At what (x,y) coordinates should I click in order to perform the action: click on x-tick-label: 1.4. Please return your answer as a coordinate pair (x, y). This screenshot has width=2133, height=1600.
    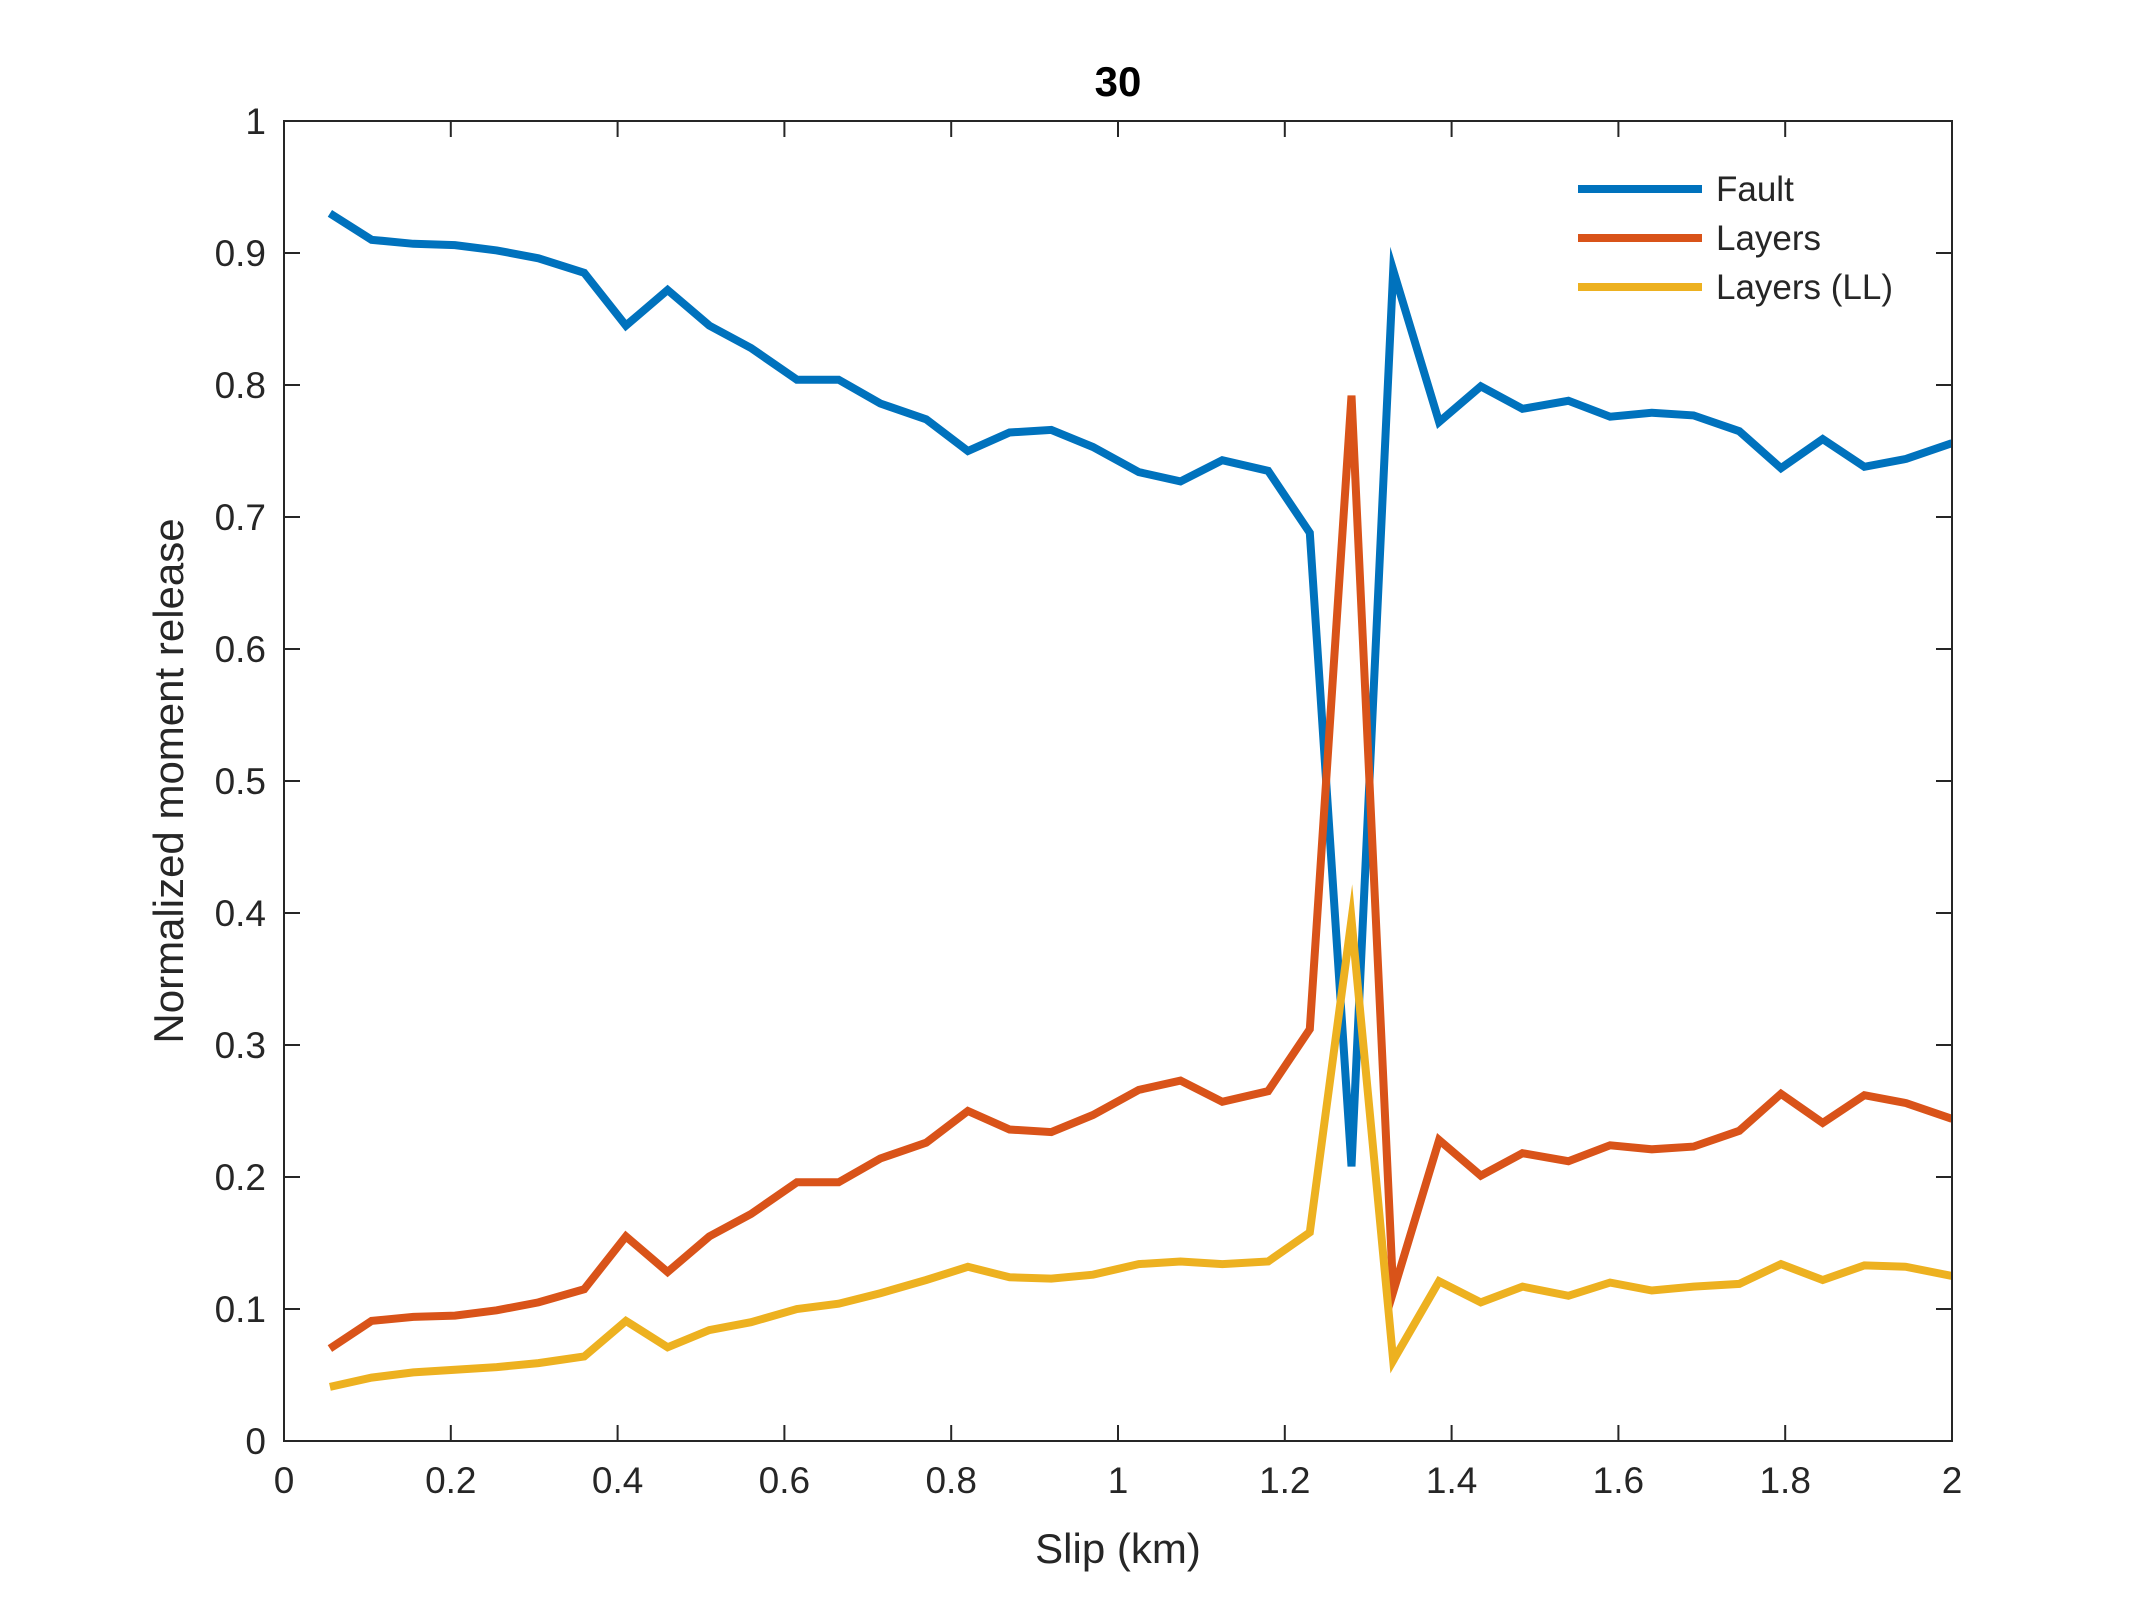
    Looking at the image, I should click on (1451, 1480).